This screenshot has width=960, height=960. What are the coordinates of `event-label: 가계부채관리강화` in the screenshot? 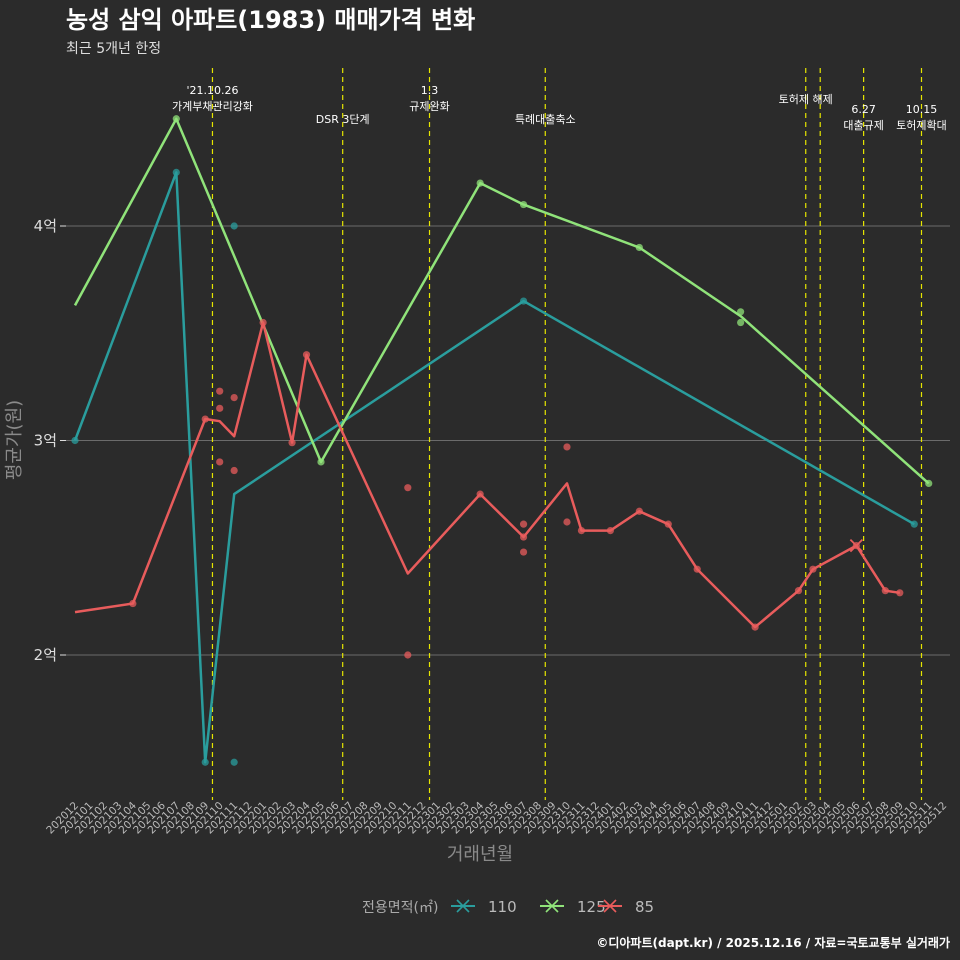 It's located at (212, 106).